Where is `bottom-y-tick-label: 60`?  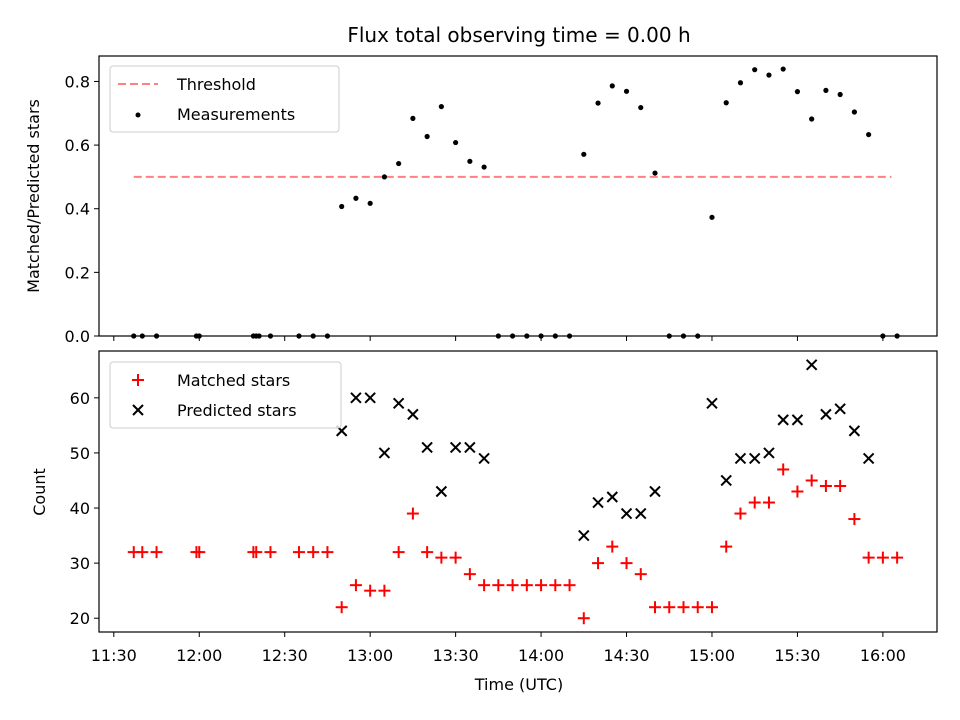
bottom-y-tick-label: 60 is located at coordinates (80, 398).